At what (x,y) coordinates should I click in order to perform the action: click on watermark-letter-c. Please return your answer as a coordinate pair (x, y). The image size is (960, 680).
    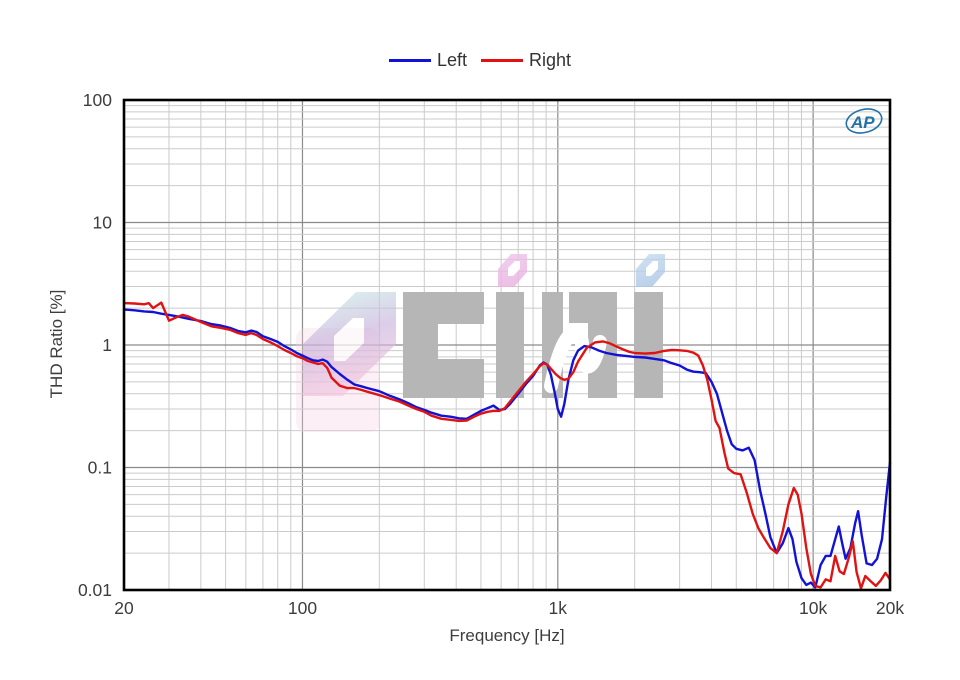
    Looking at the image, I should click on (443, 345).